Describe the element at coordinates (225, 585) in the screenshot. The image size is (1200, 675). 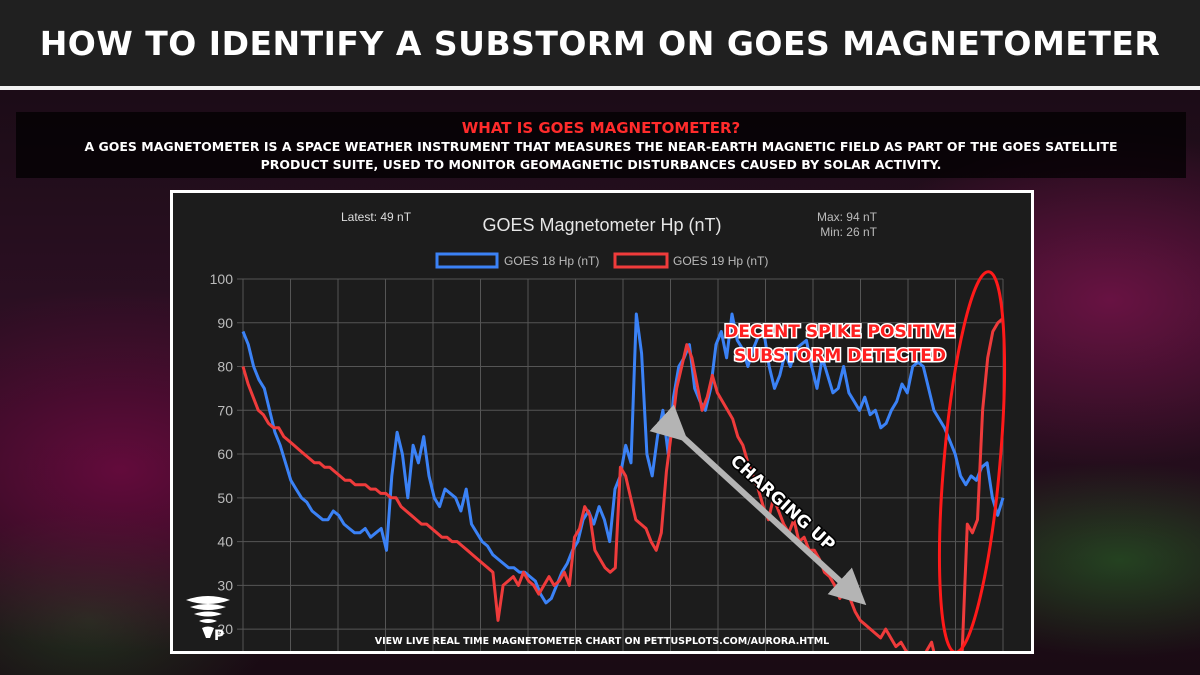
I see `y-tick-label: 30` at that location.